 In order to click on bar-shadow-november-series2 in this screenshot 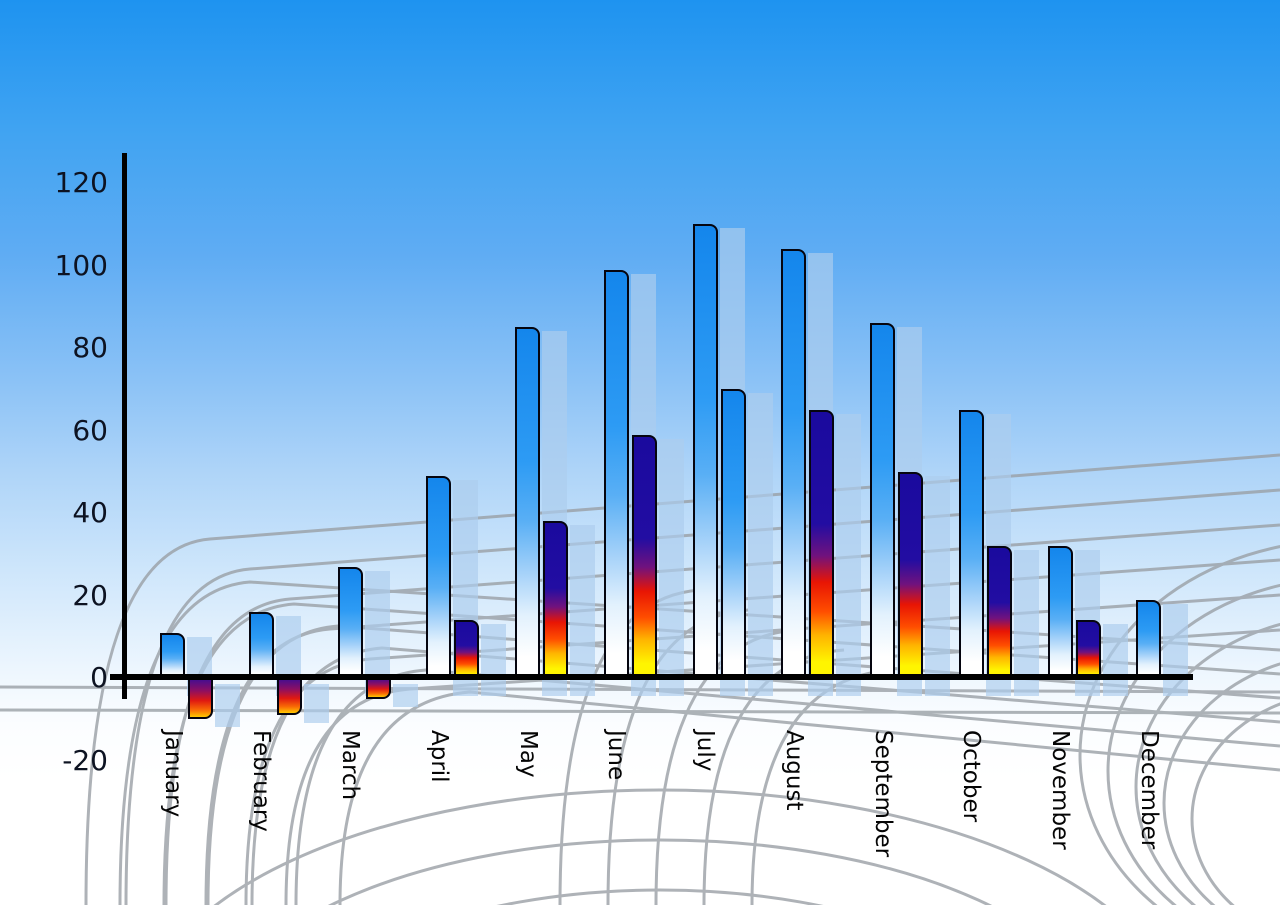, I will do `click(1115, 660)`.